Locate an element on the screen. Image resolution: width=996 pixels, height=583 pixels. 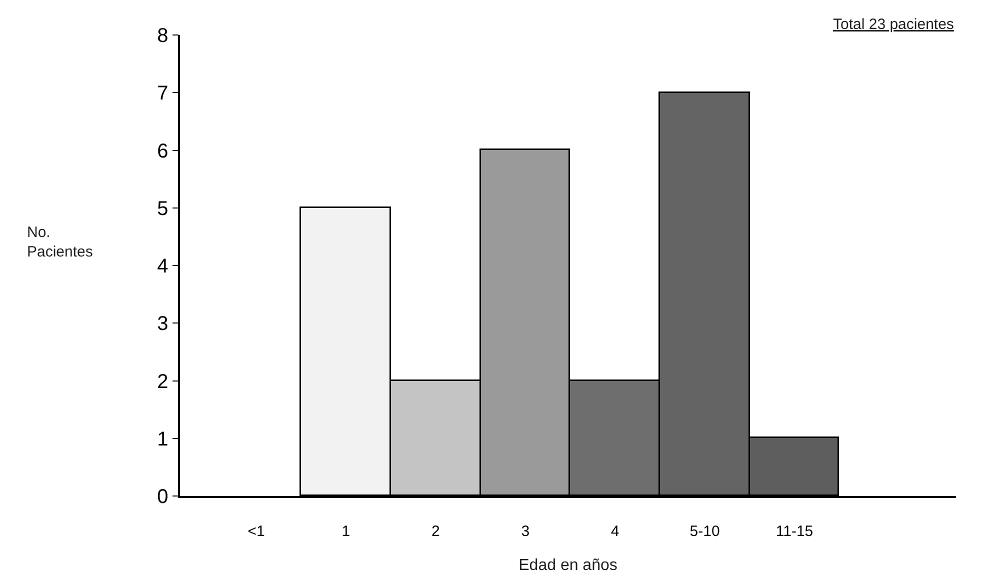
y-tick-label: 0 is located at coordinates (162, 497).